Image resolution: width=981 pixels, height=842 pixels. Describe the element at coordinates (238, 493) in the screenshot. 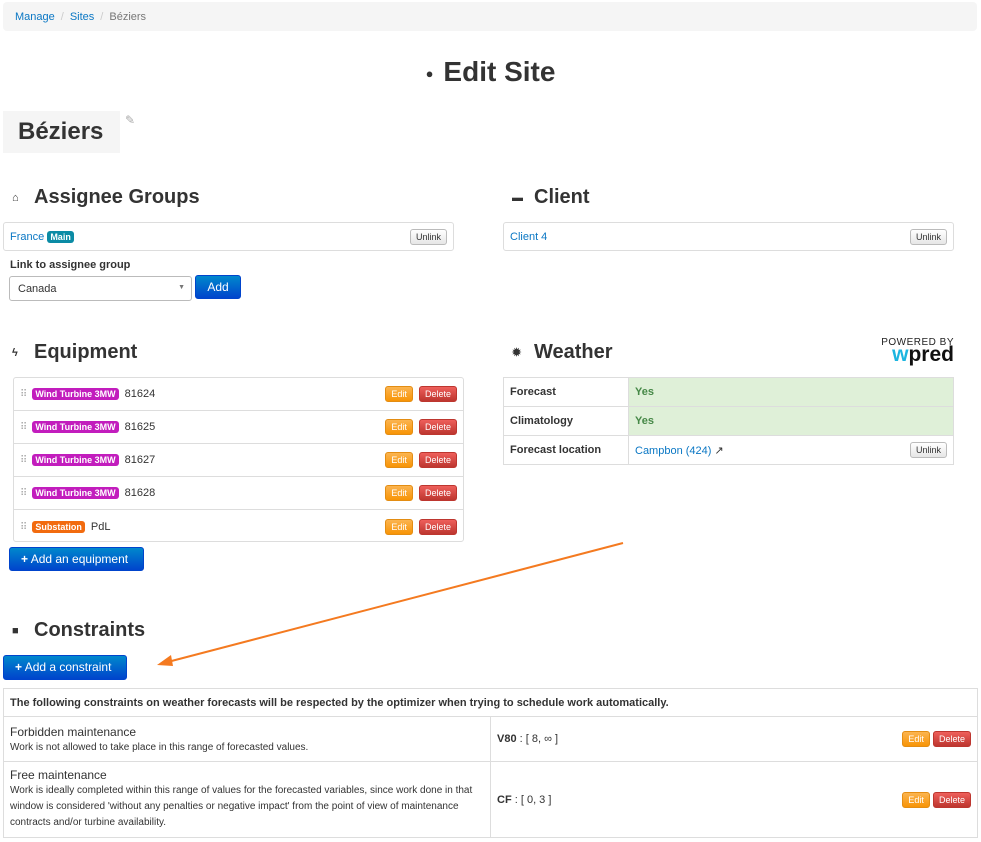

I see `equipment-row: ⠿ Wind Turbine 3MW 81628 Edit Delete` at that location.